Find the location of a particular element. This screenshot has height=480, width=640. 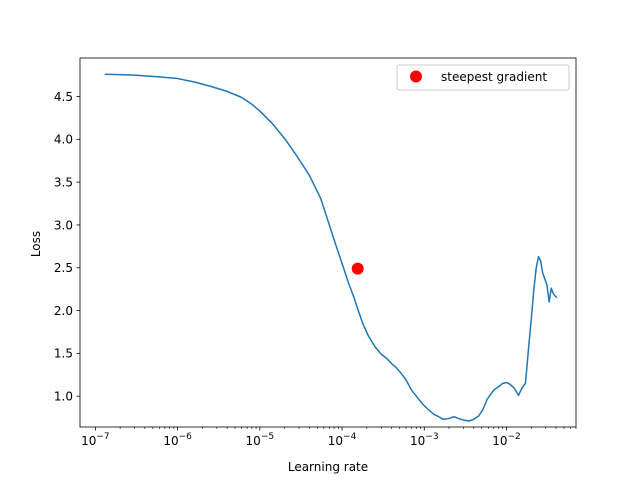

x-tick-label: 10⁻⁴ is located at coordinates (342, 440).